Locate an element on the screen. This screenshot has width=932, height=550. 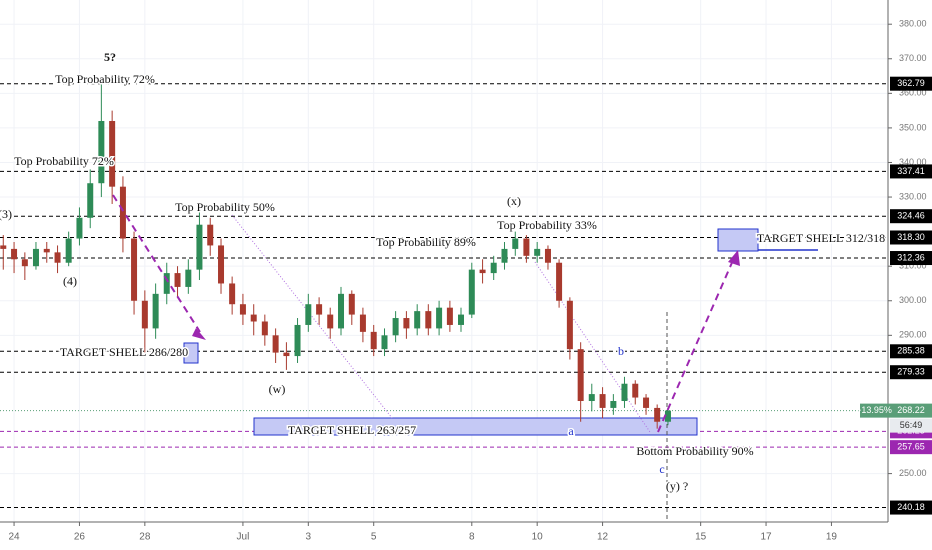
level-label: 324.46 is located at coordinates (911, 216).